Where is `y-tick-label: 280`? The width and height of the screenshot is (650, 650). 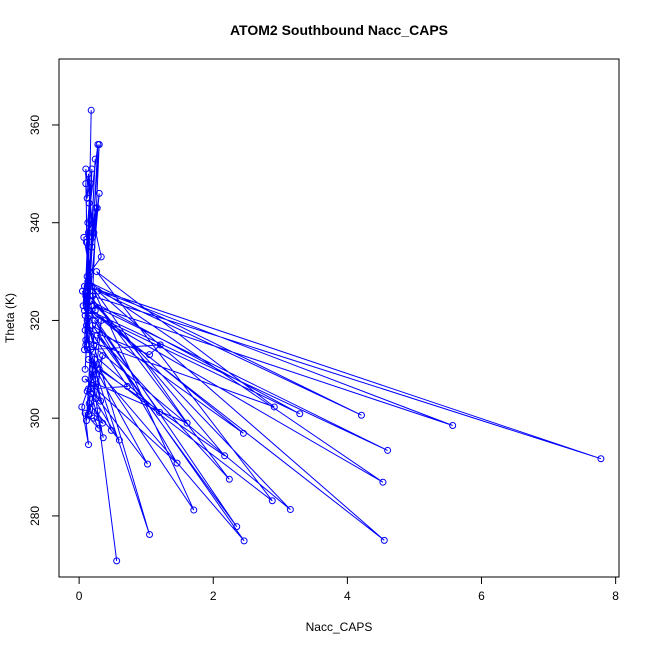 y-tick-label: 280 is located at coordinates (35, 516).